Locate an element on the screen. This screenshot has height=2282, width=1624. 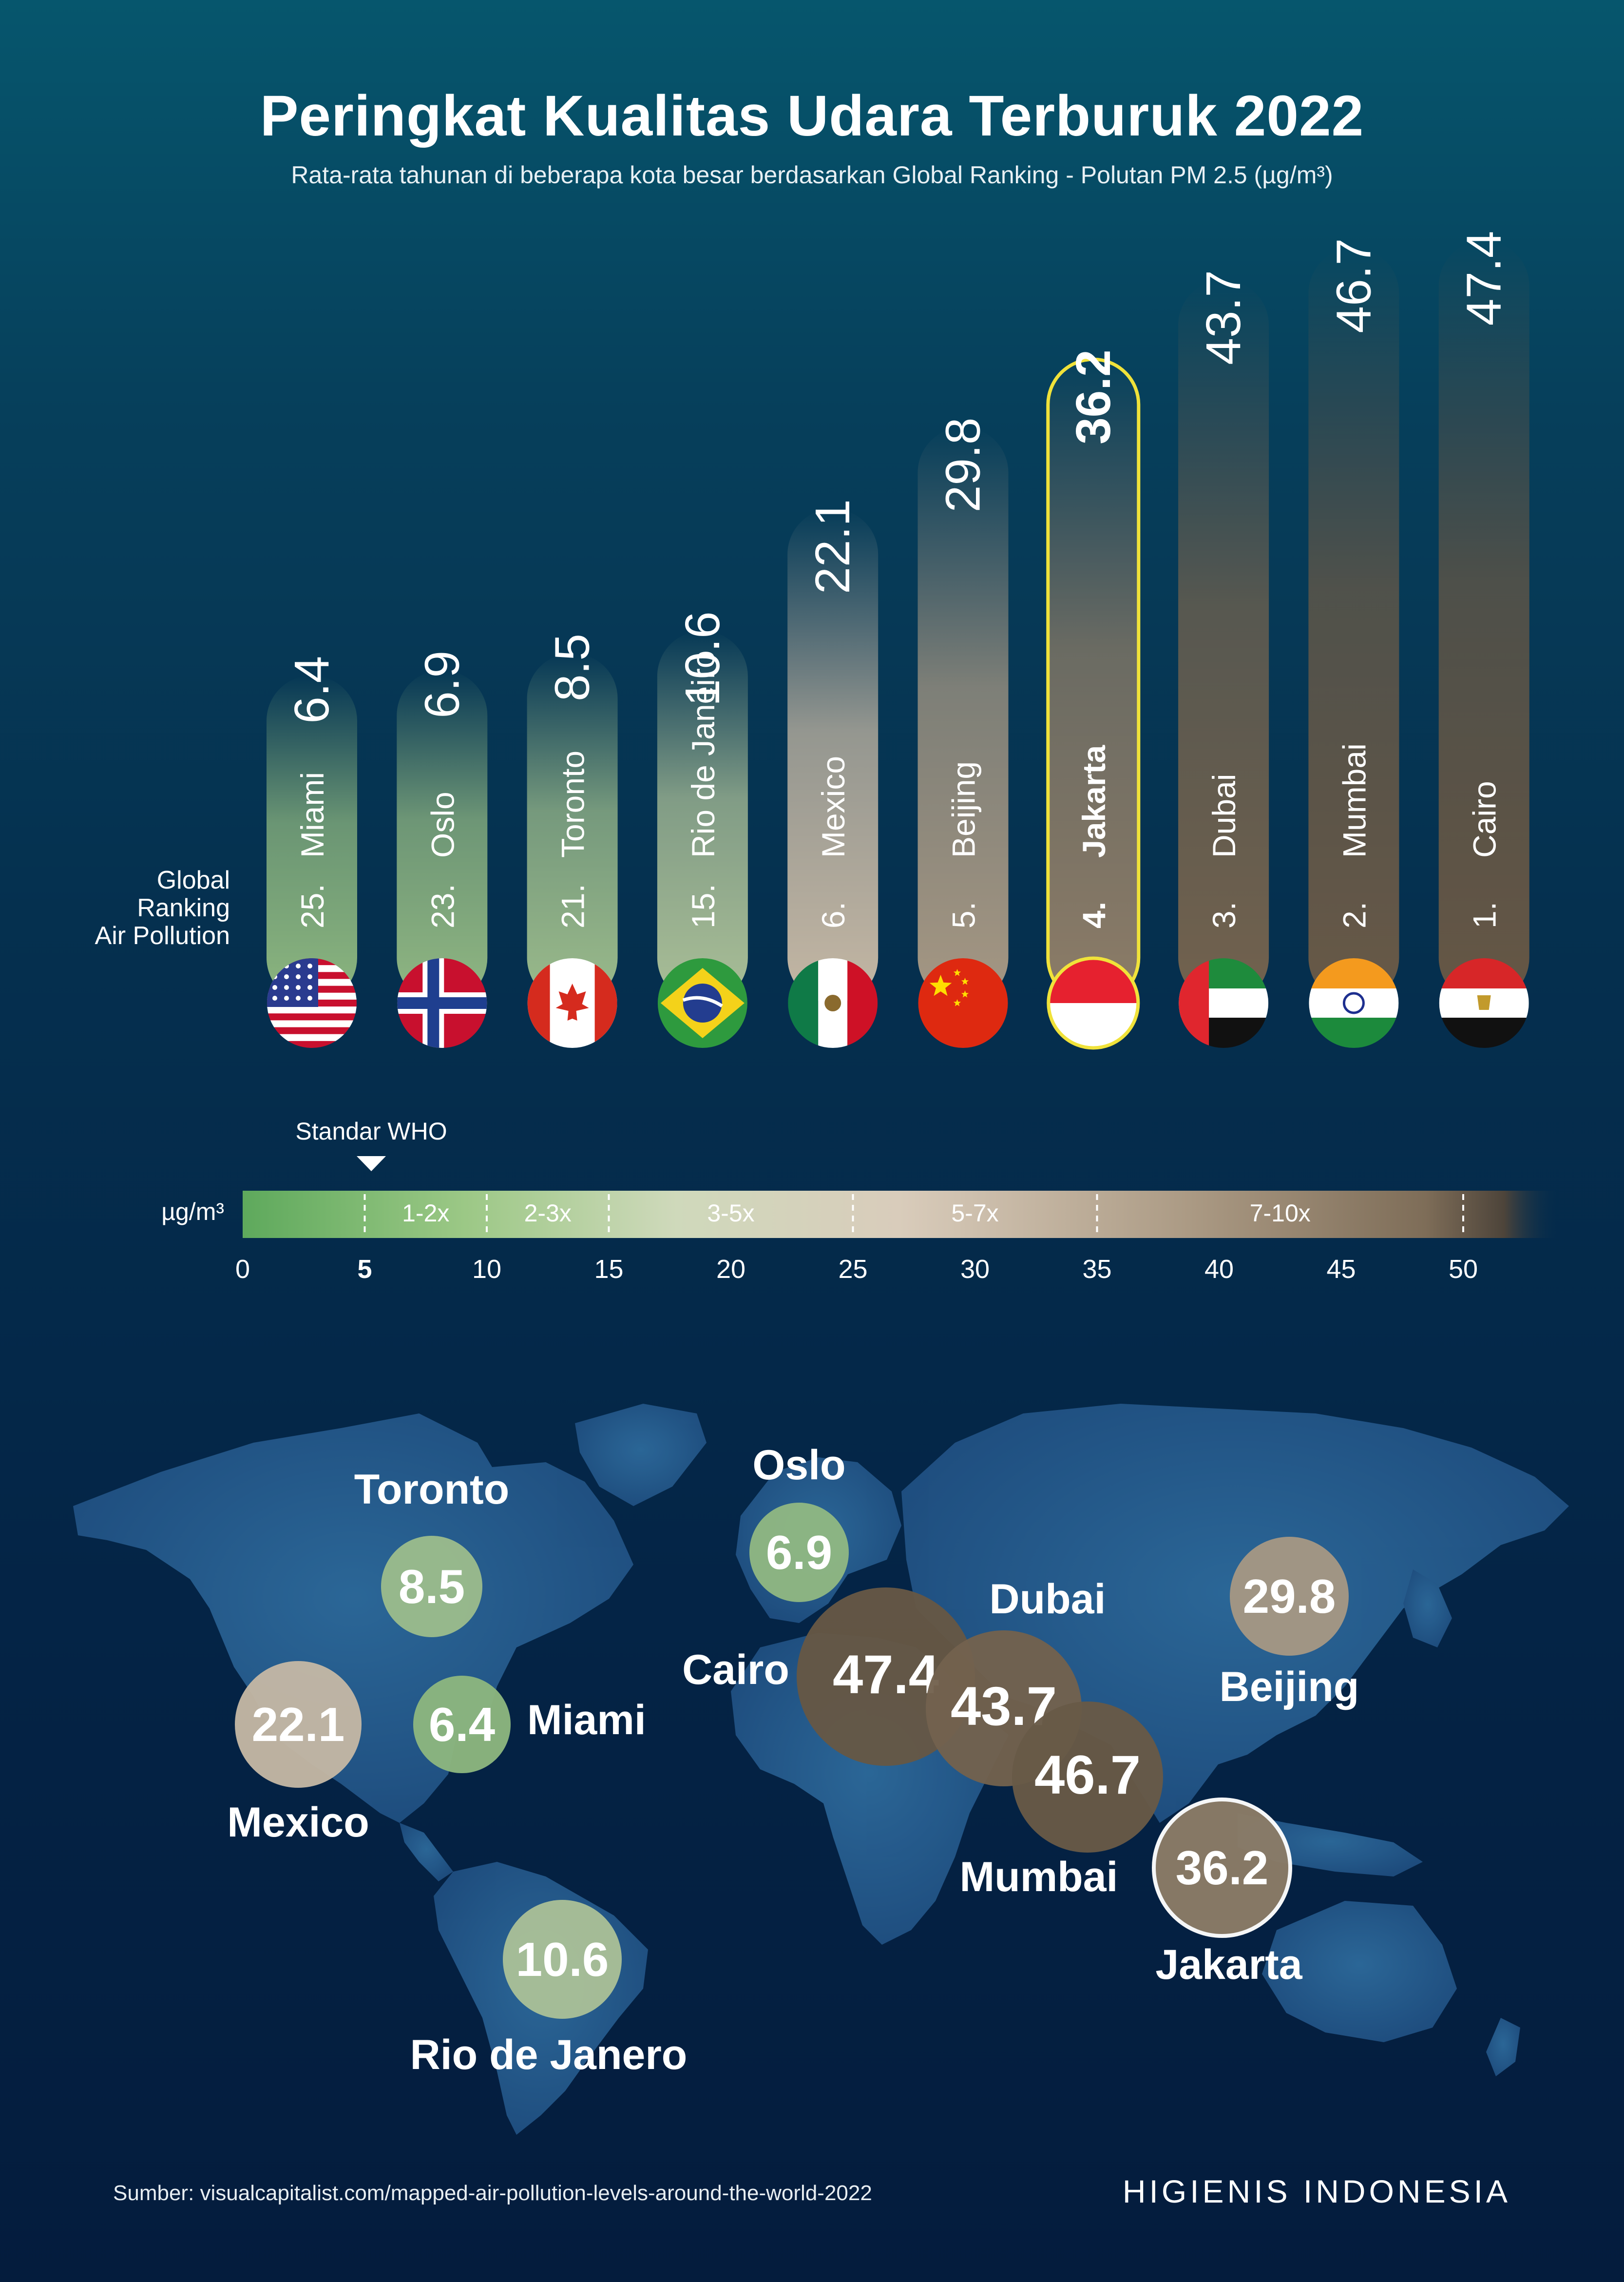
scale-tick-label: 45 is located at coordinates (1341, 1269).